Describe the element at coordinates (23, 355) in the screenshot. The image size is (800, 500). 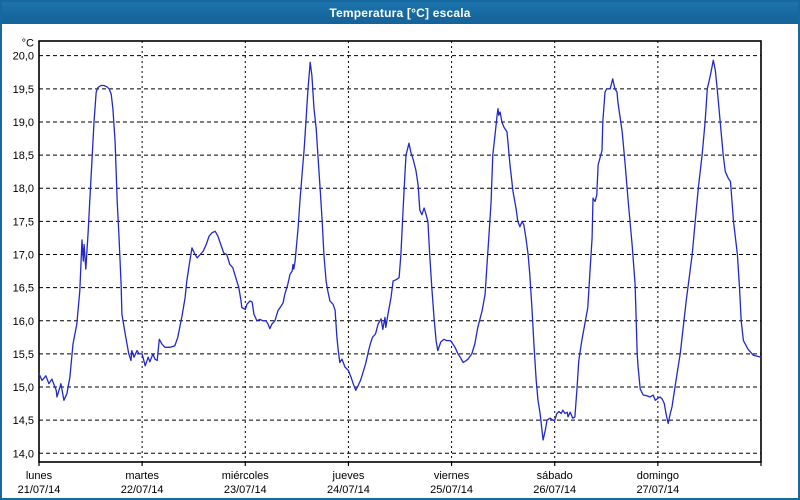
I see `y-tick-label: 15,5` at that location.